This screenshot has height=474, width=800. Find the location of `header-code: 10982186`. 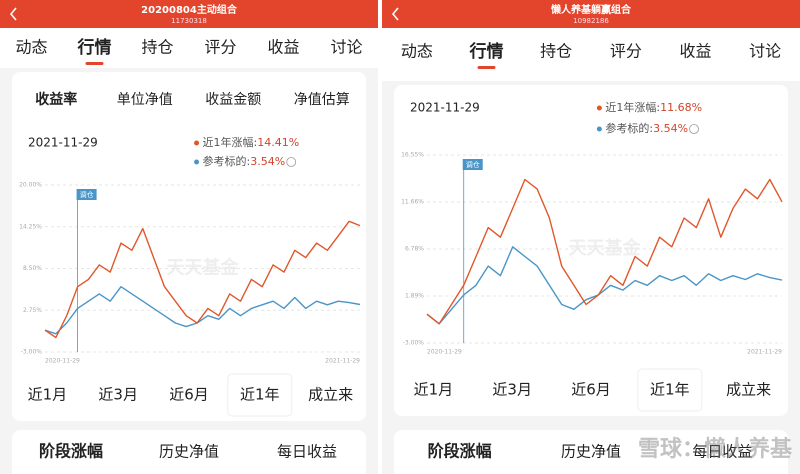

header-code: 10982186 is located at coordinates (591, 21).